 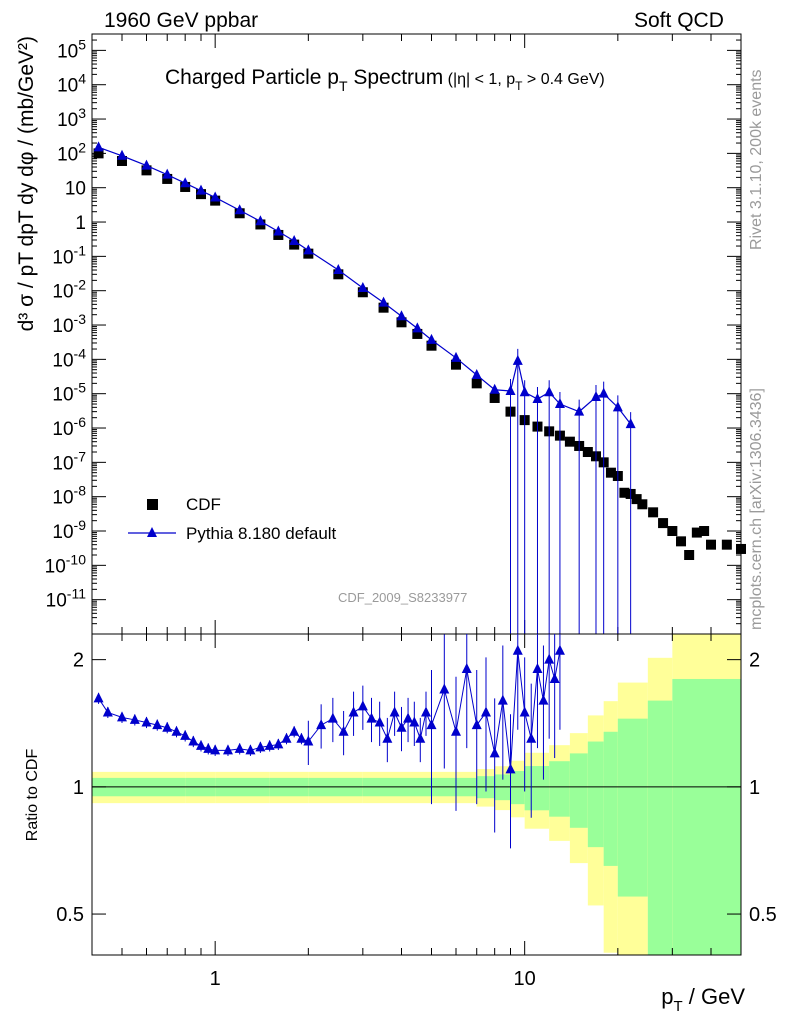 What do you see at coordinates (71, 84) in the screenshot?
I see `y-tick-label: 10⁴` at bounding box center [71, 84].